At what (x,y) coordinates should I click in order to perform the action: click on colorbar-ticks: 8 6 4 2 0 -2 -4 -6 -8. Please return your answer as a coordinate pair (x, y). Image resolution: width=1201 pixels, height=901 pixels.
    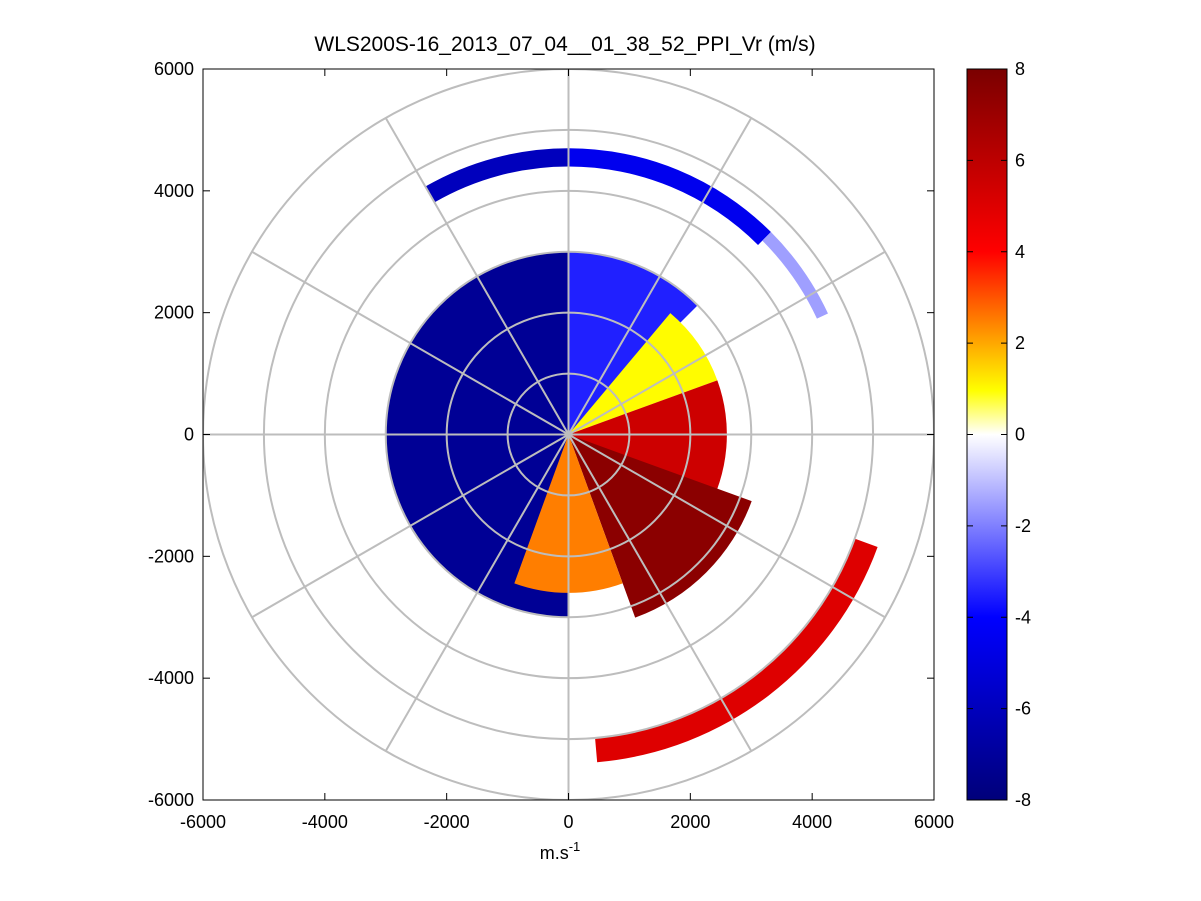
    Looking at the image, I should click on (999, 434).